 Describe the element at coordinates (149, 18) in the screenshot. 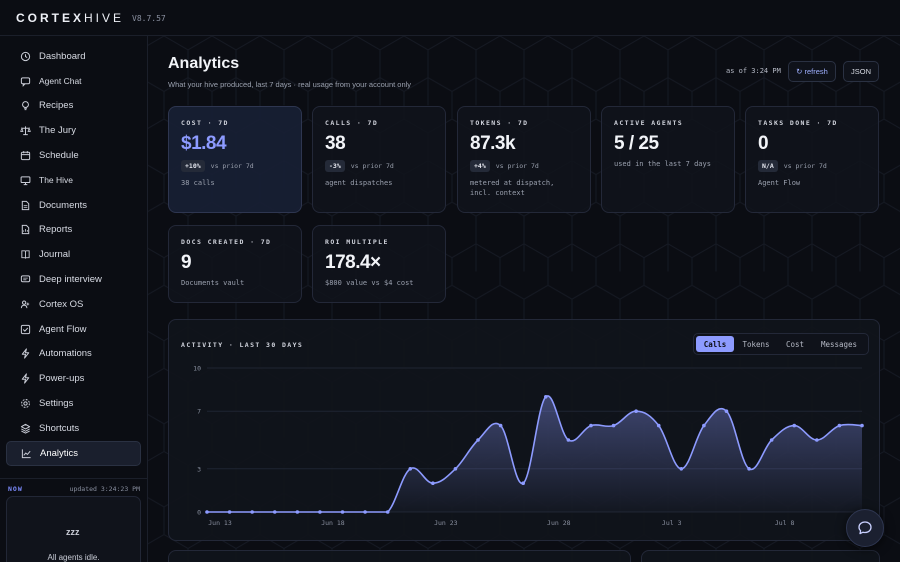

I see `app-version: V8.7.57` at that location.